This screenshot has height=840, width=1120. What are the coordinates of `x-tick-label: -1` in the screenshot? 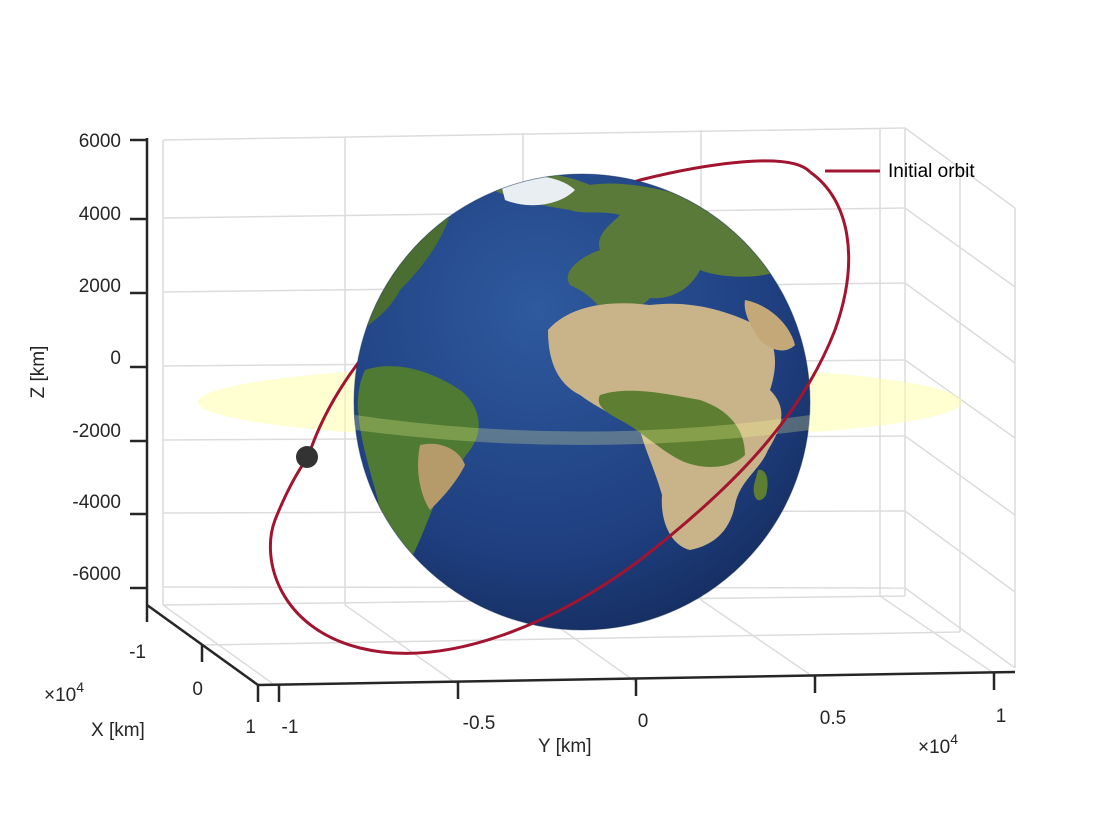 It's located at (137, 652).